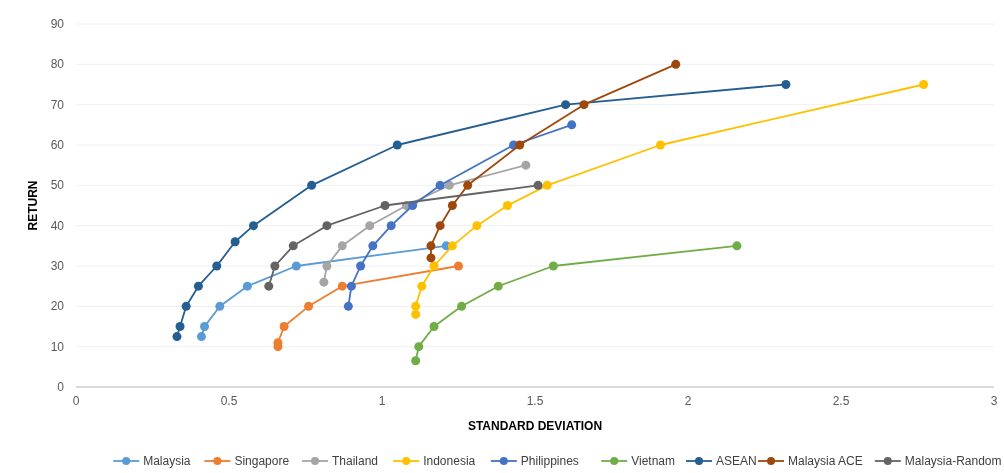  I want to click on y-tick-label: 40, so click(57, 225).